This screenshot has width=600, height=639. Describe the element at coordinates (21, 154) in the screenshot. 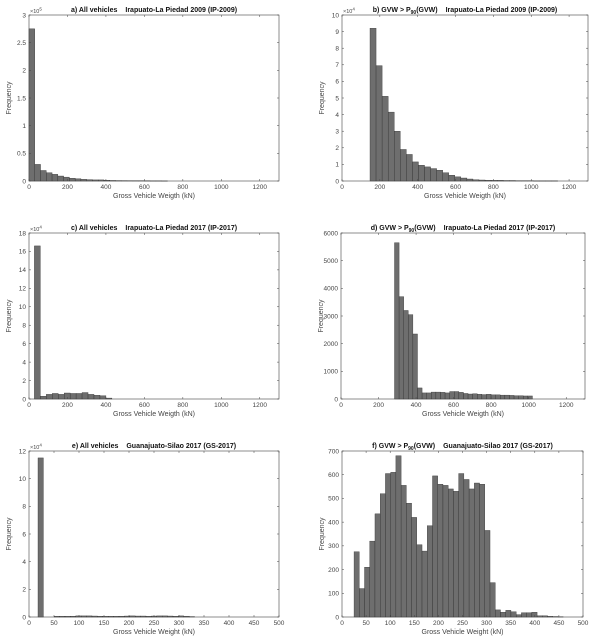

I see `y-tick-label: 0.5` at that location.